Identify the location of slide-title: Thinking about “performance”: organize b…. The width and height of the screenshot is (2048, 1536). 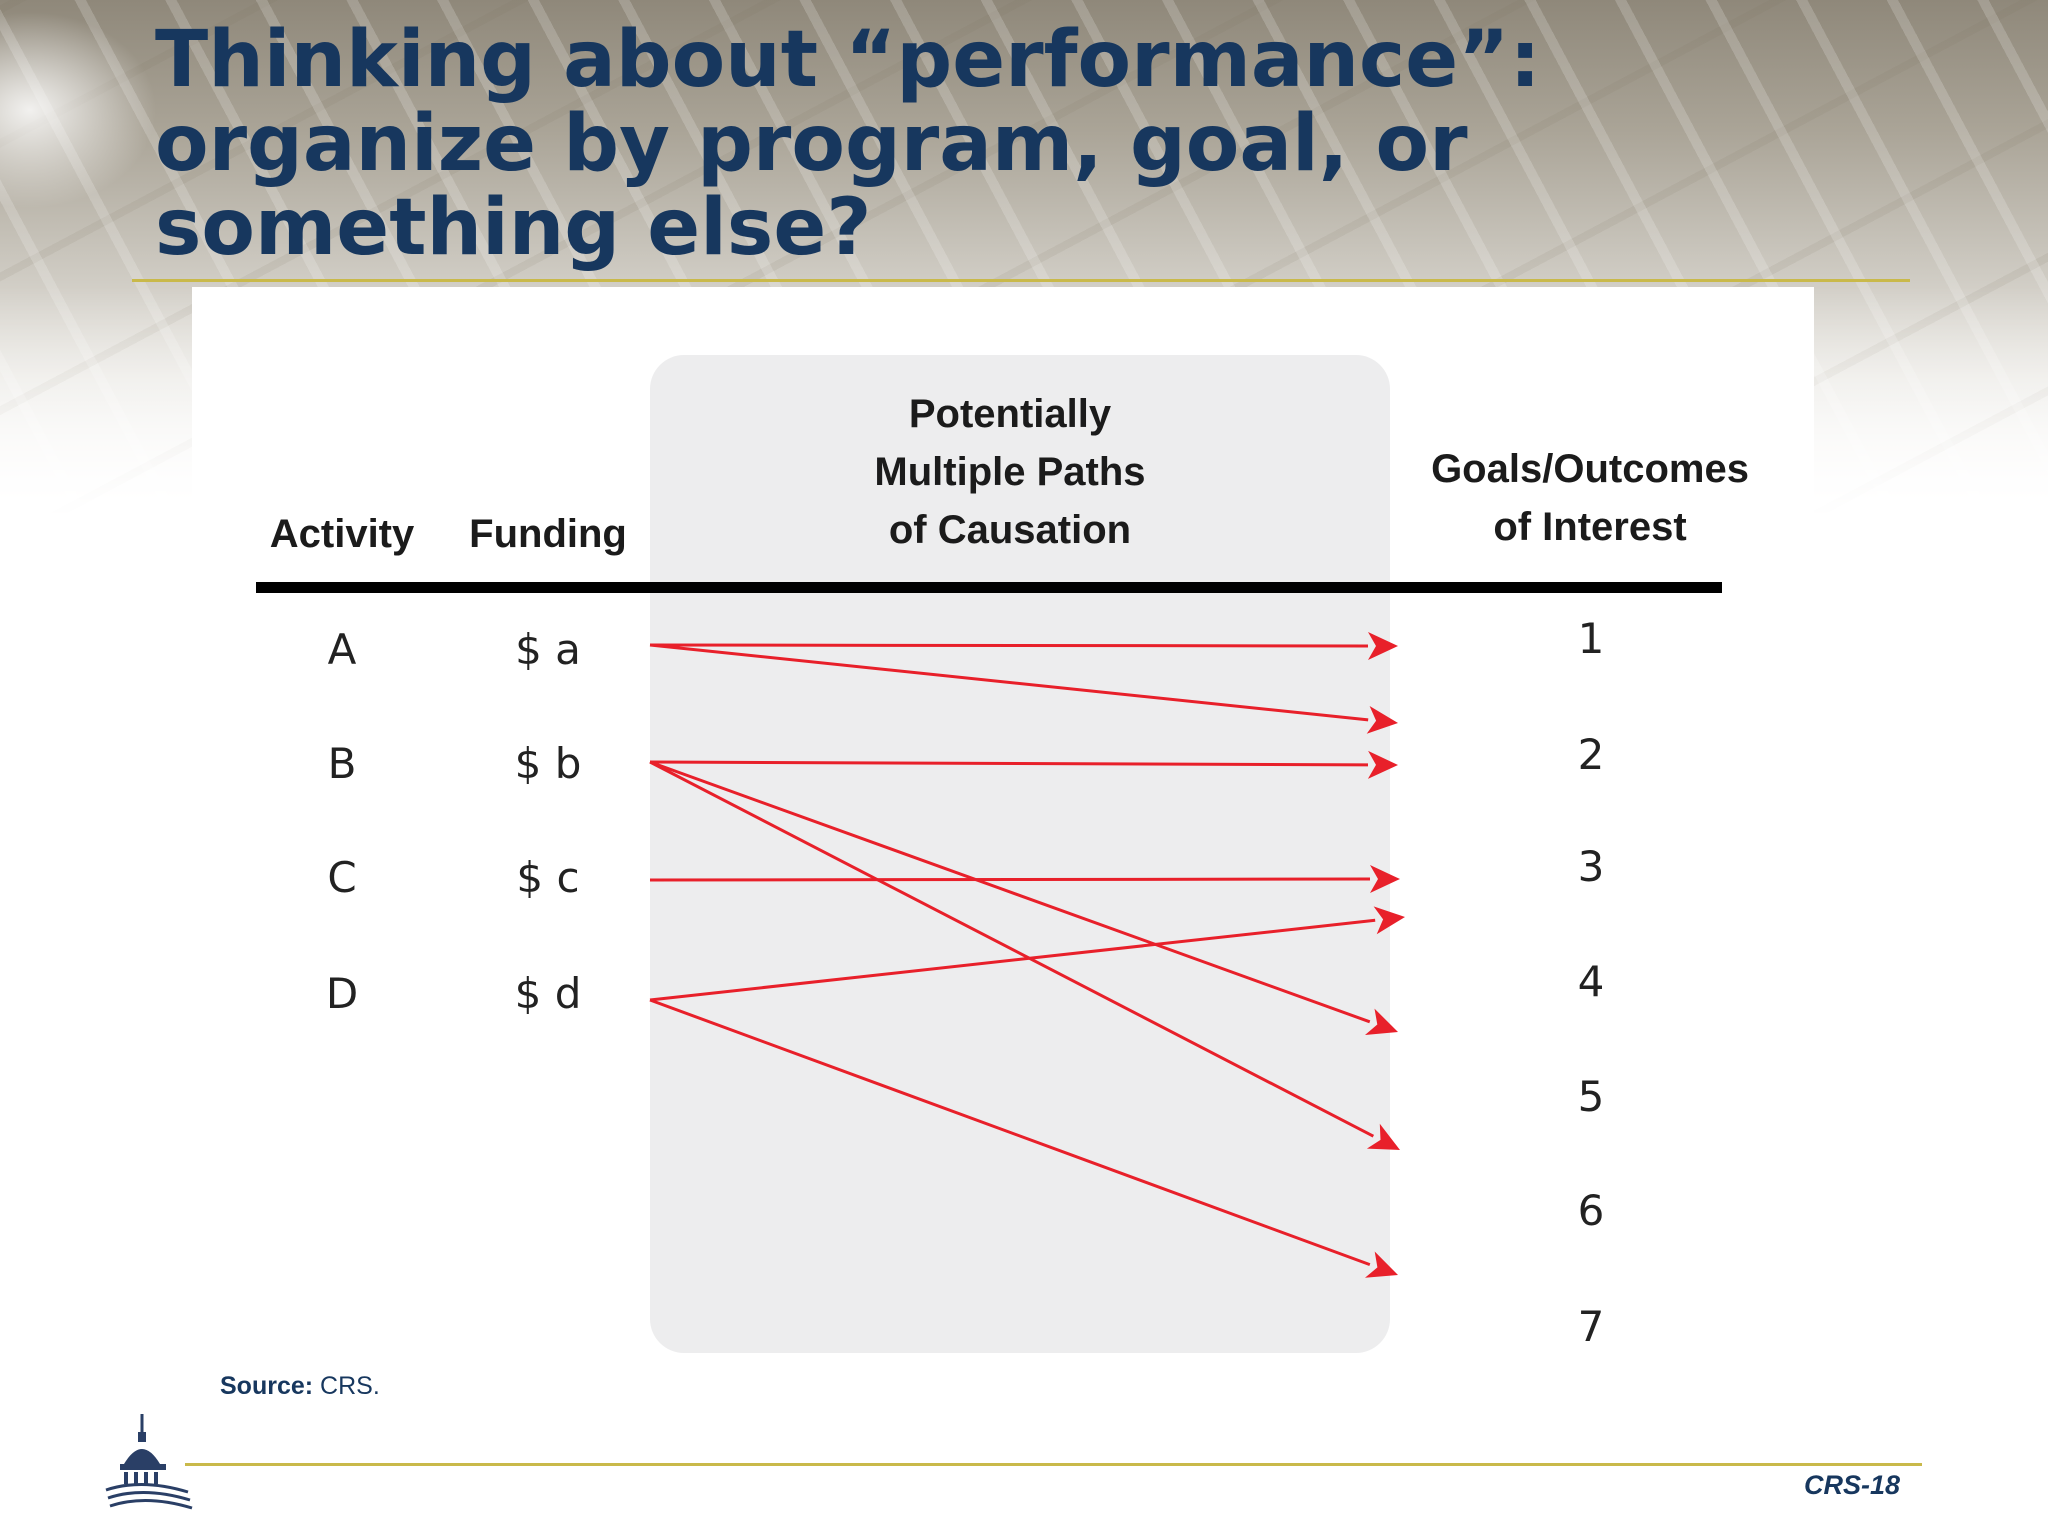
(848, 144).